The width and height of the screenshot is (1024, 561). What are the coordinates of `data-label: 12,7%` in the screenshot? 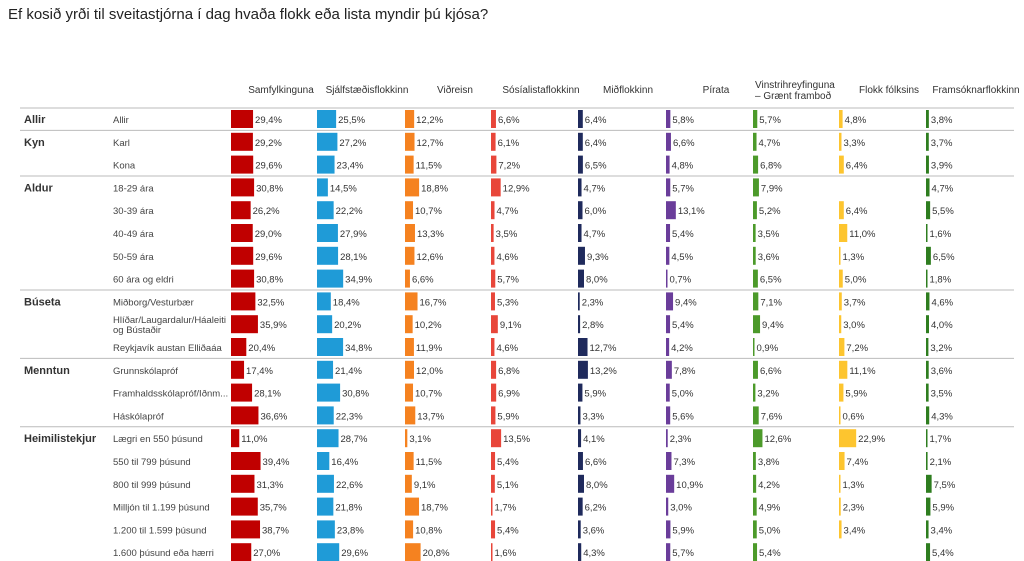 It's located at (430, 143).